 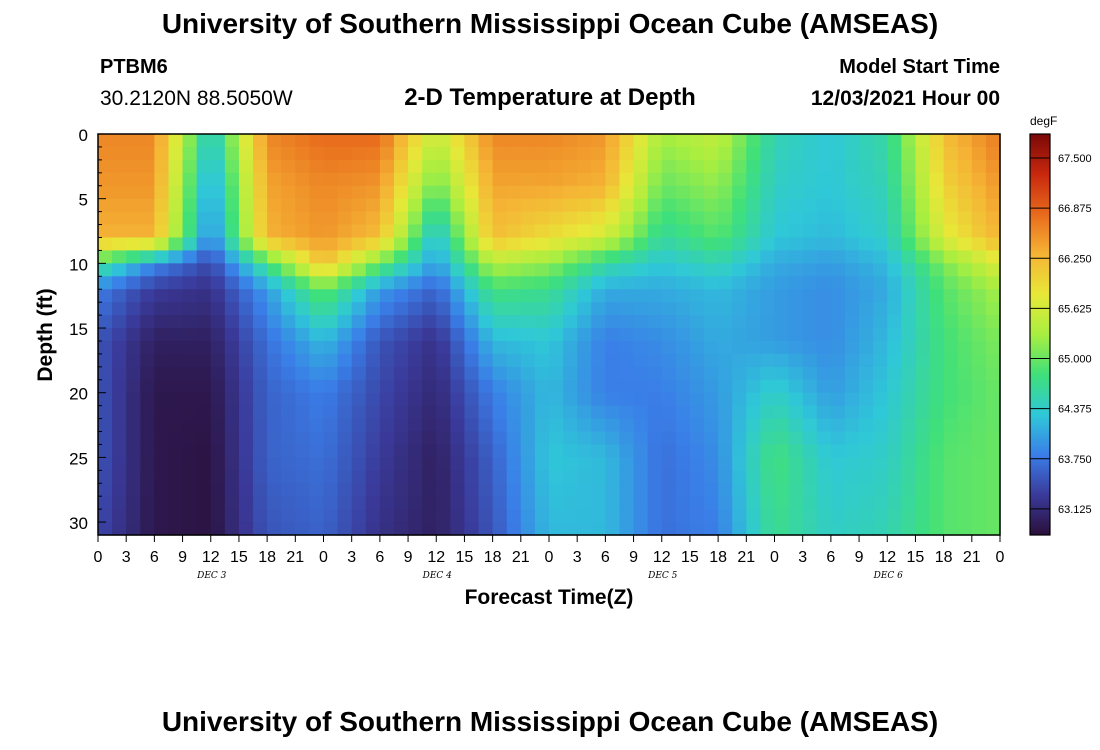 What do you see at coordinates (577, 557) in the screenshot?
I see `x-tick-label: 3` at bounding box center [577, 557].